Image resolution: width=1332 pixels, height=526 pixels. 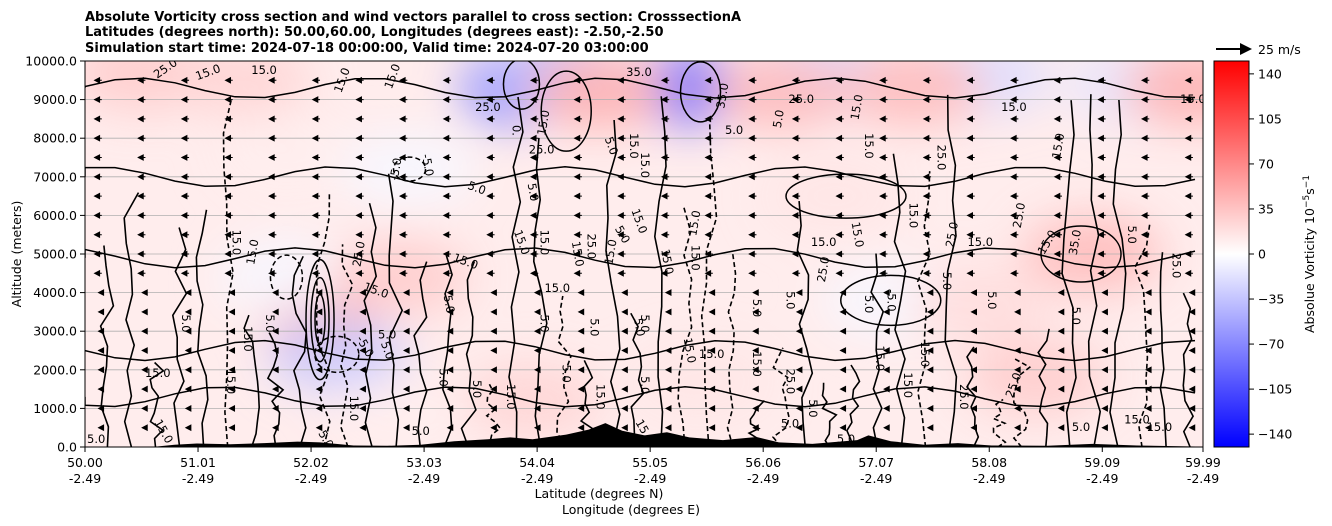 I want to click on contour-label-7: 15.0, so click(x=237, y=243).